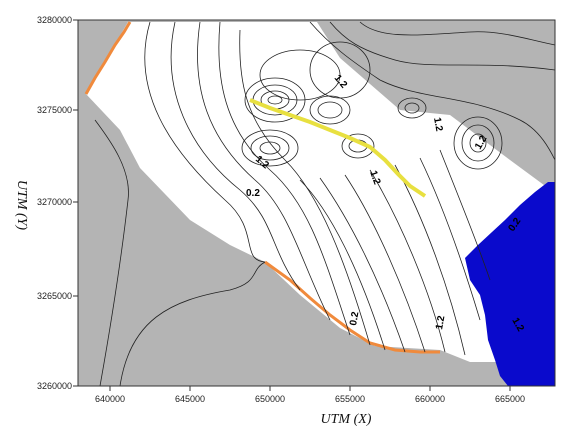  I want to click on y-tick-label: 3275000, so click(54, 110).